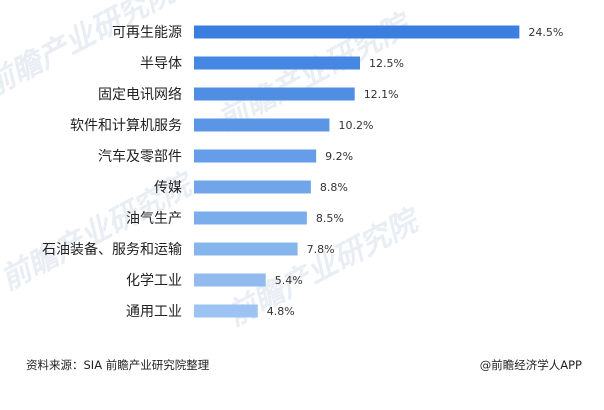 Image resolution: width=604 pixels, height=410 pixels. Describe the element at coordinates (154, 281) in the screenshot. I see `category-label: 化学工业` at that location.